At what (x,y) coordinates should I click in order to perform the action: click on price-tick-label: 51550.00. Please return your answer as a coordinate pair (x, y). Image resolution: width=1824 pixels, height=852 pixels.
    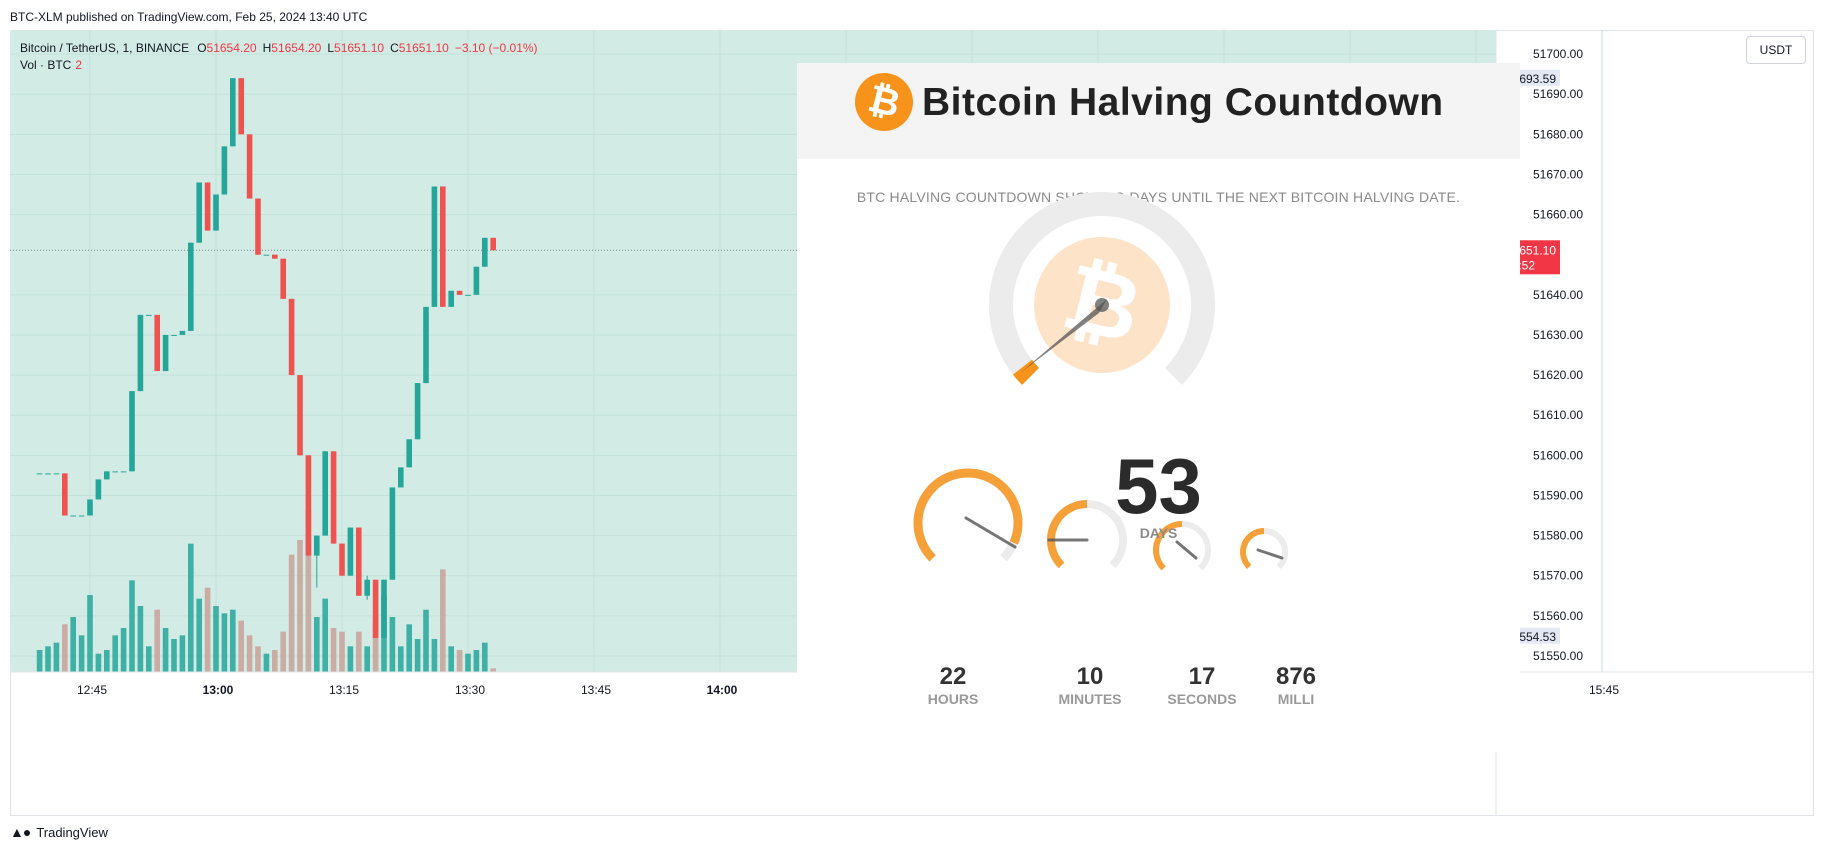
    Looking at the image, I should click on (1558, 656).